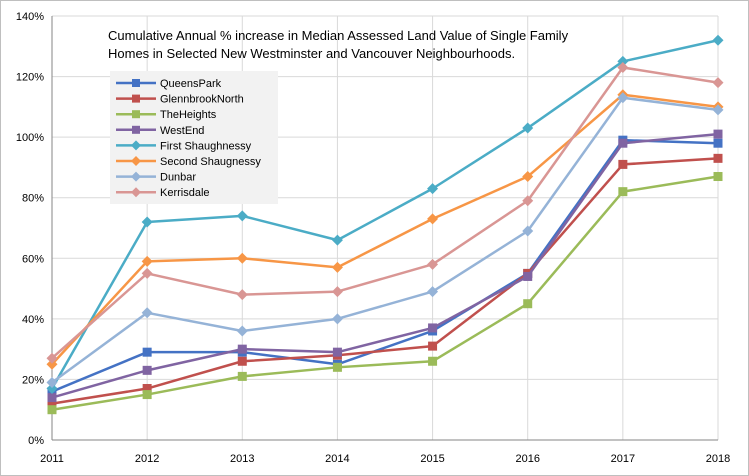 The height and width of the screenshot is (476, 749). What do you see at coordinates (718, 459) in the screenshot?
I see `x-tick-label: 2018` at bounding box center [718, 459].